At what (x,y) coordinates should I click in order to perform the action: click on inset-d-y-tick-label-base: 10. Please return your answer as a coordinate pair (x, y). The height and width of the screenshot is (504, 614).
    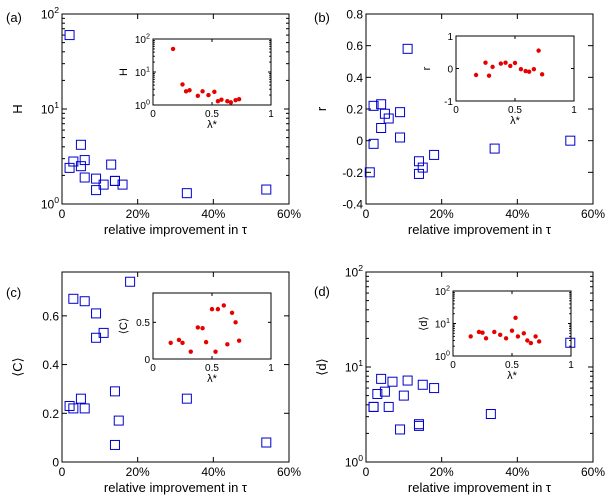
    Looking at the image, I should click on (441, 324).